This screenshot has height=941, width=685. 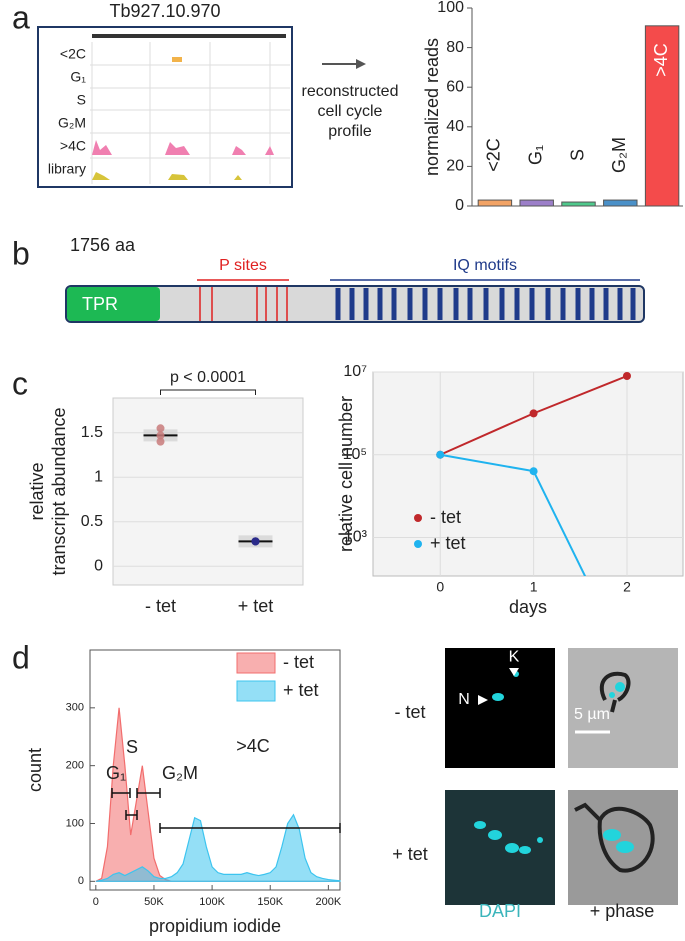 What do you see at coordinates (500, 911) in the screenshot?
I see `col-label: DAPI` at bounding box center [500, 911].